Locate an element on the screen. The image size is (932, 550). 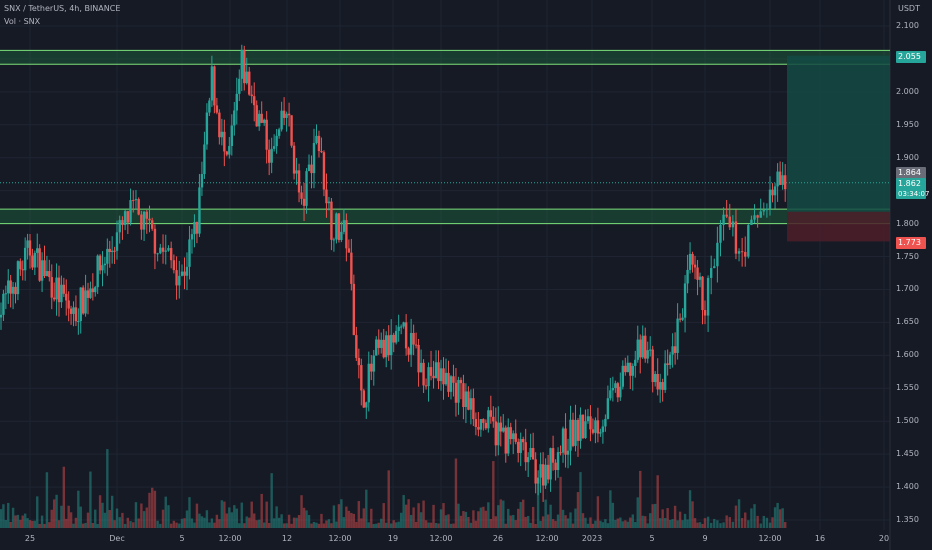
high-price-tag: 1.864 is located at coordinates (911, 173).